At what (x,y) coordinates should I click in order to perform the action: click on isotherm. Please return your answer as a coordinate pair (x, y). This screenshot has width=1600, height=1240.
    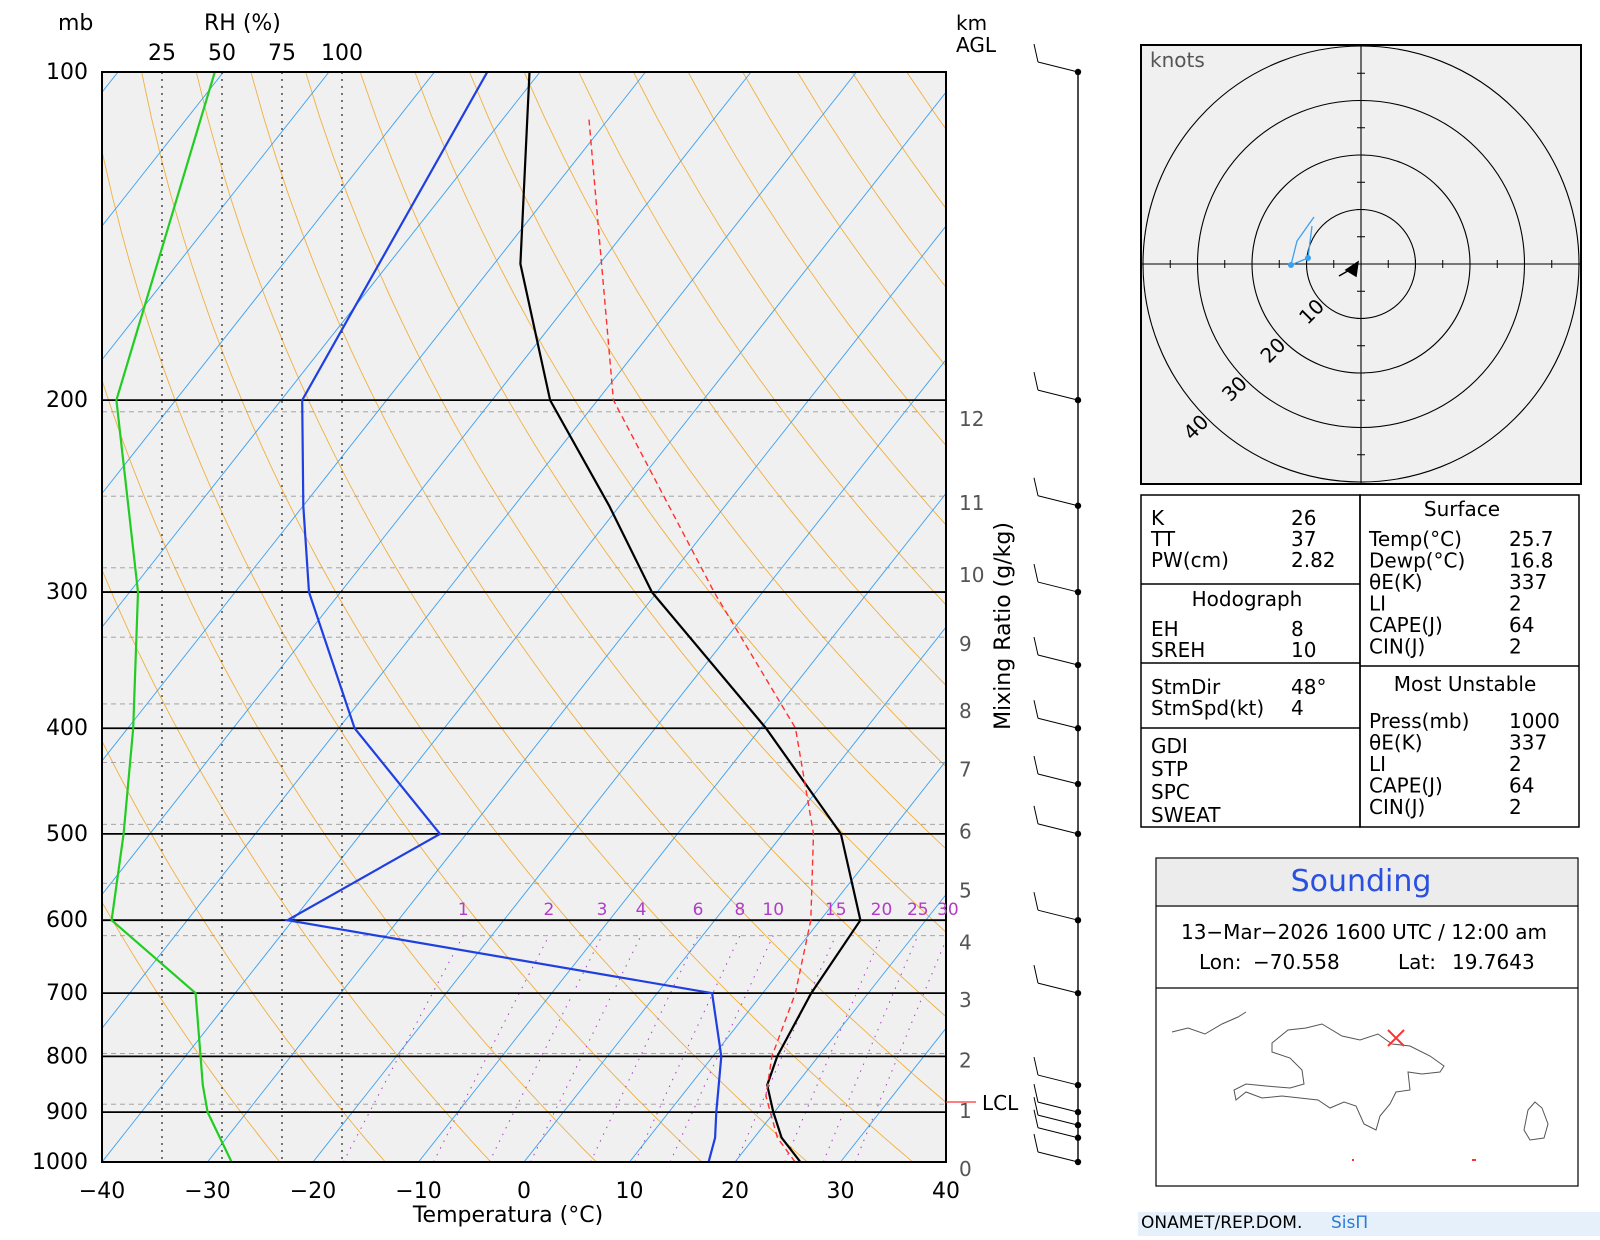
    Looking at the image, I should click on (6, 617).